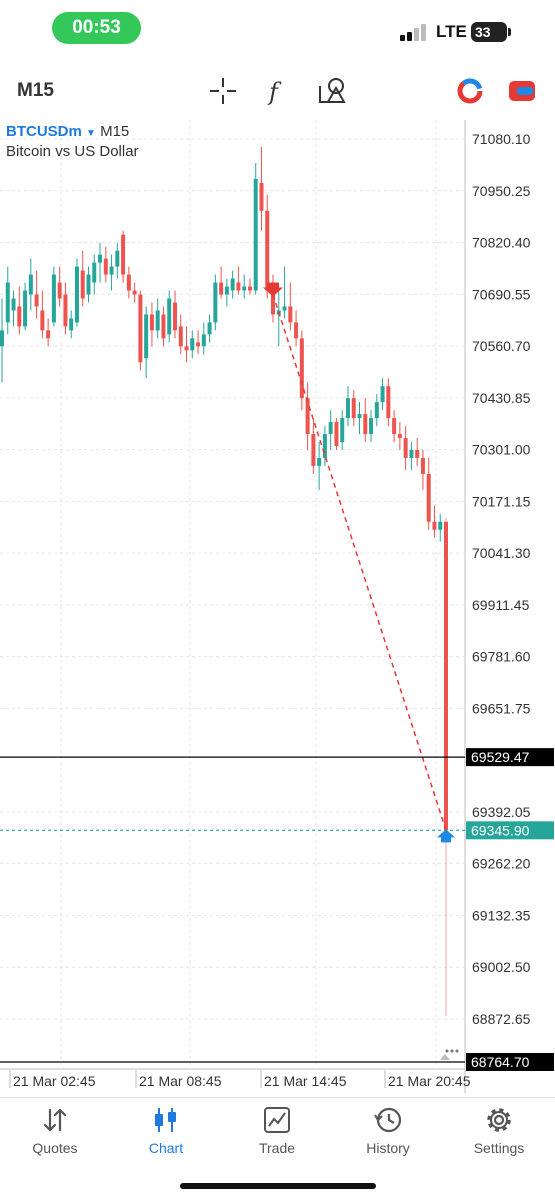  What do you see at coordinates (501, 708) in the screenshot?
I see `price-tick-label: 69651.75` at bounding box center [501, 708].